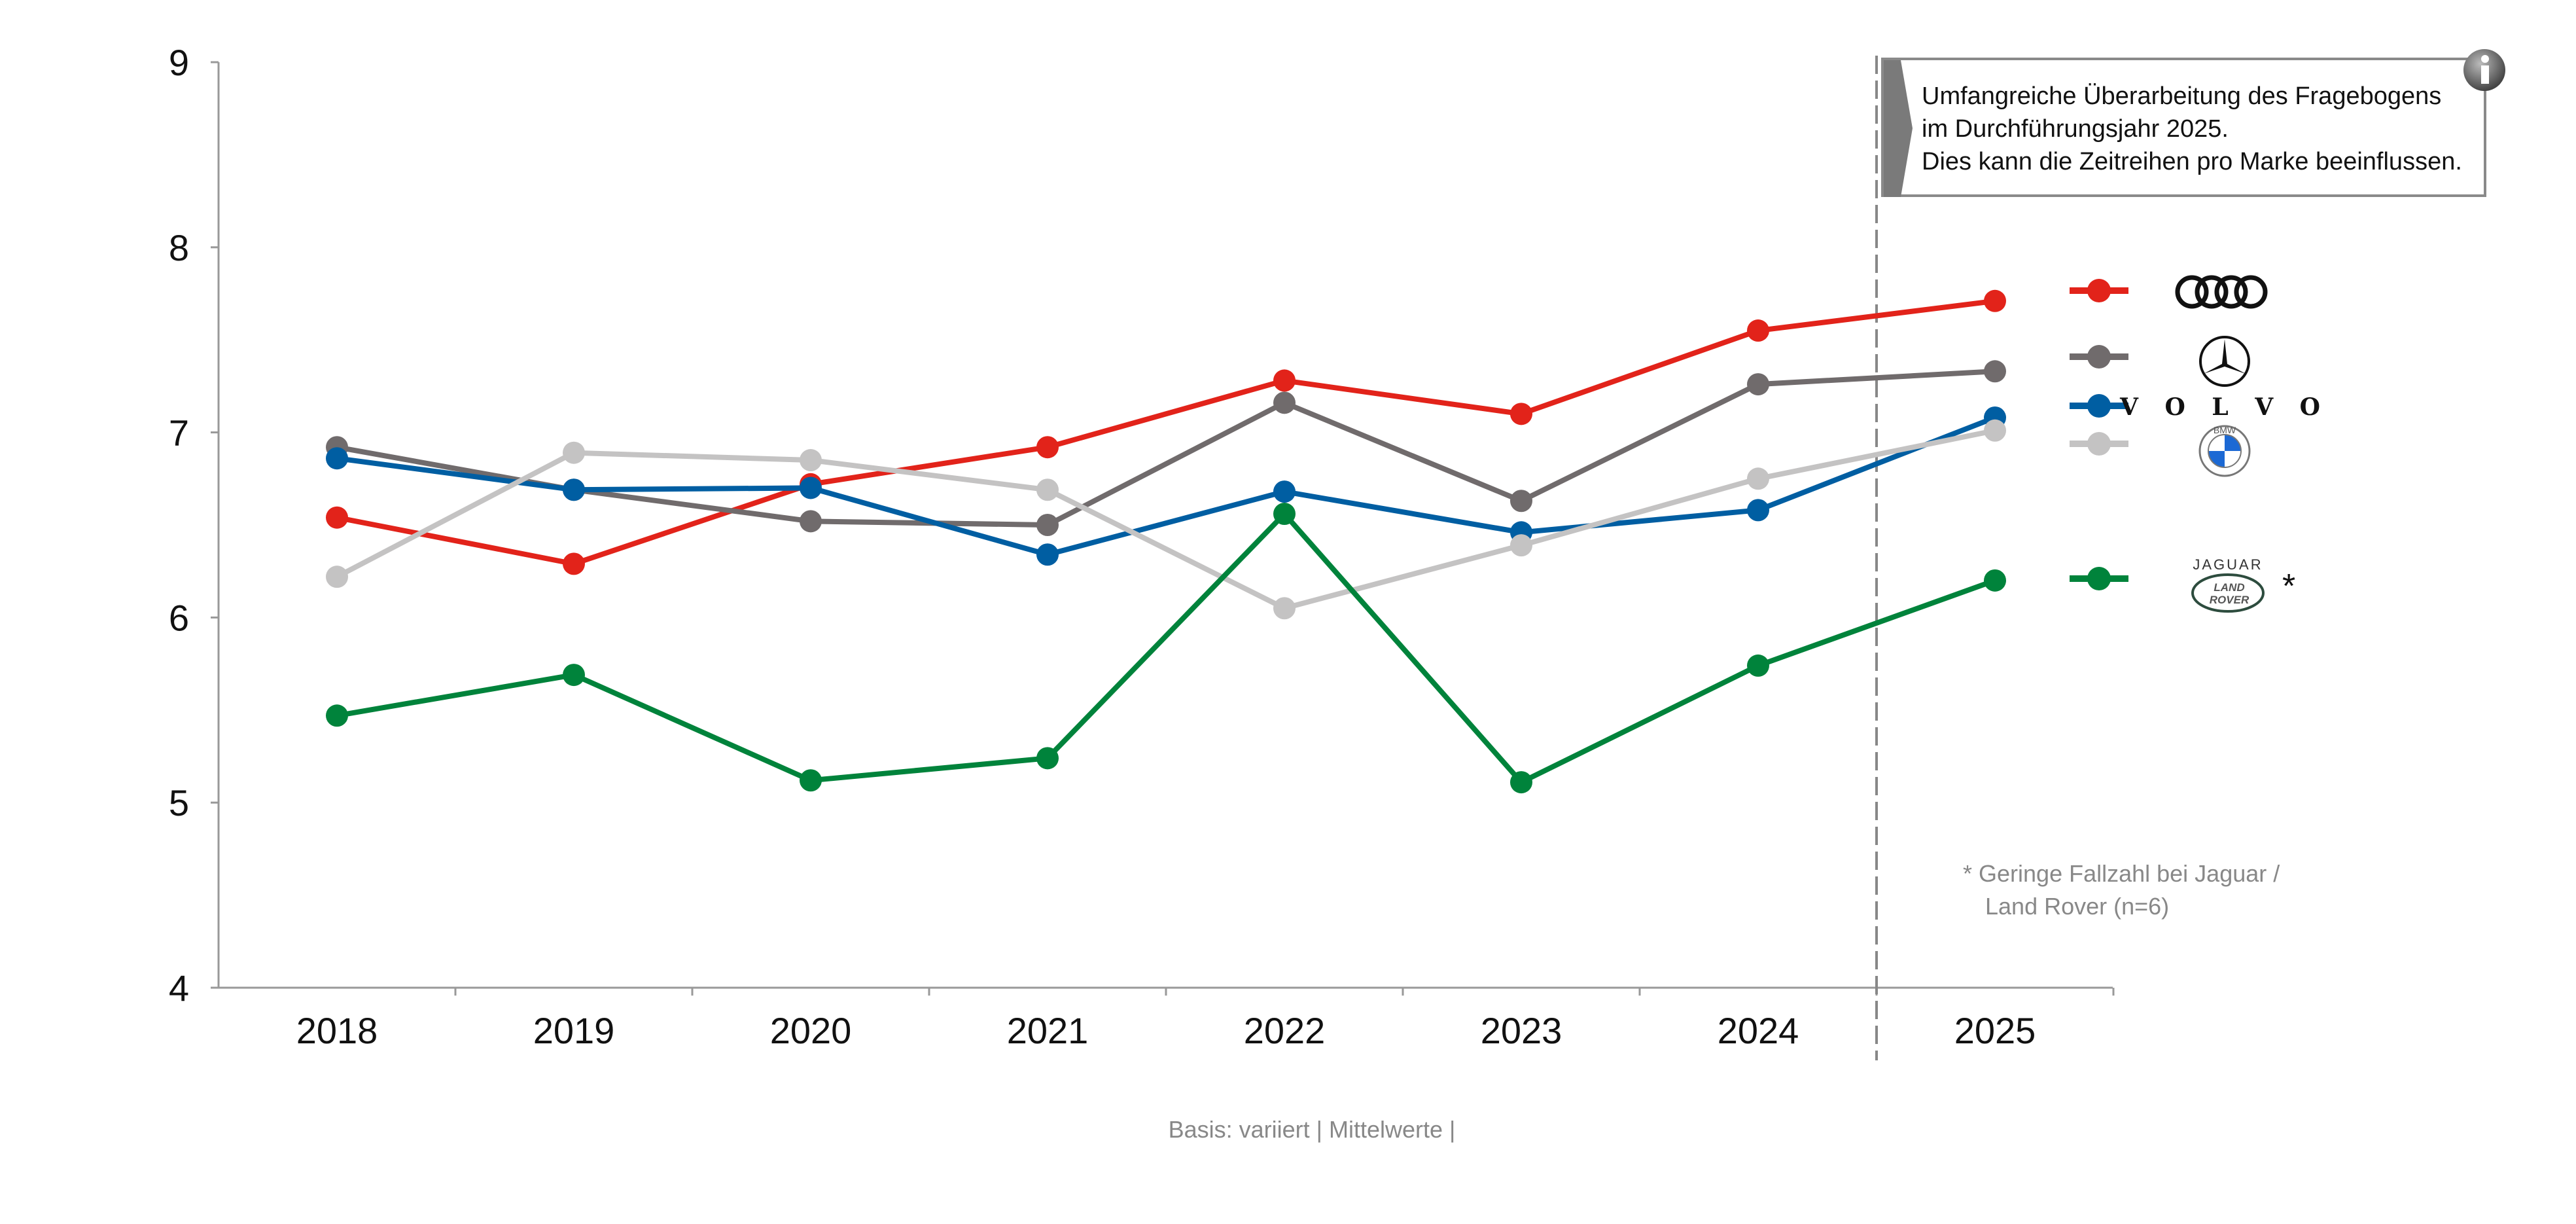  I want to click on mercedes-star, so click(2225, 356).